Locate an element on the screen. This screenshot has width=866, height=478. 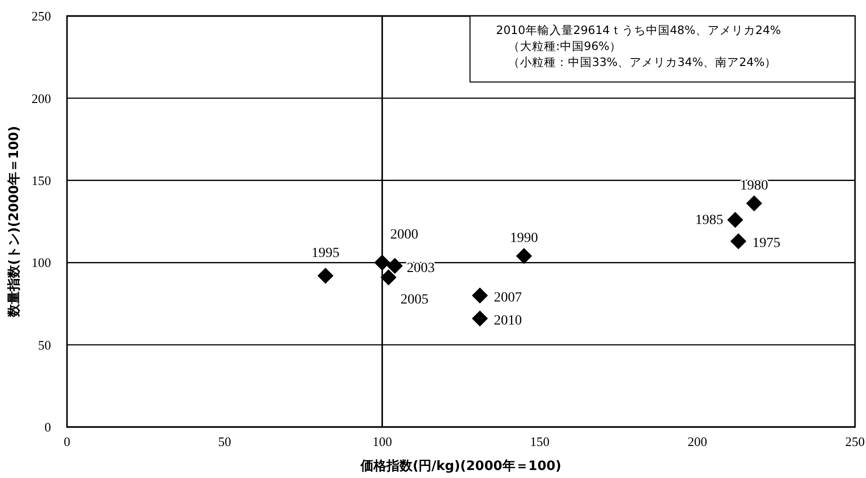
annotation: 2010 is located at coordinates (508, 320).